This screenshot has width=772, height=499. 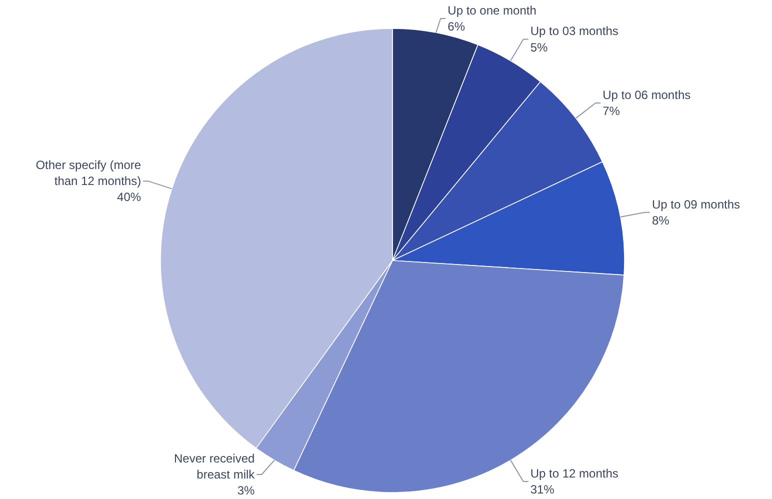 I want to click on data-label: 6%, so click(x=457, y=27).